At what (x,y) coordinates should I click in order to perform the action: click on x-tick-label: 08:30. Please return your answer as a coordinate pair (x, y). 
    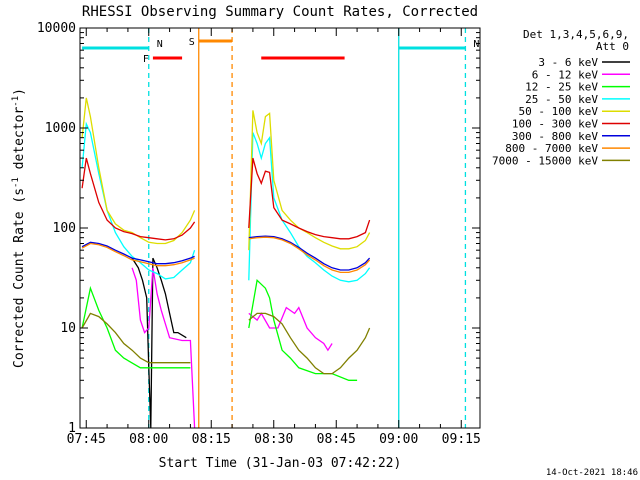
    Looking at the image, I should click on (273, 439).